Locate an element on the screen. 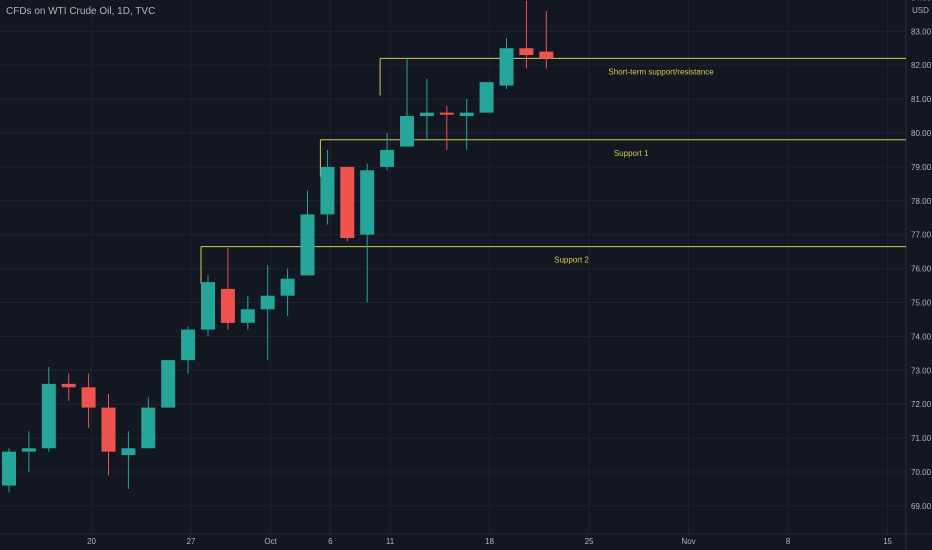 The image size is (932, 550). price-tick-label: 78.00 is located at coordinates (921, 201).